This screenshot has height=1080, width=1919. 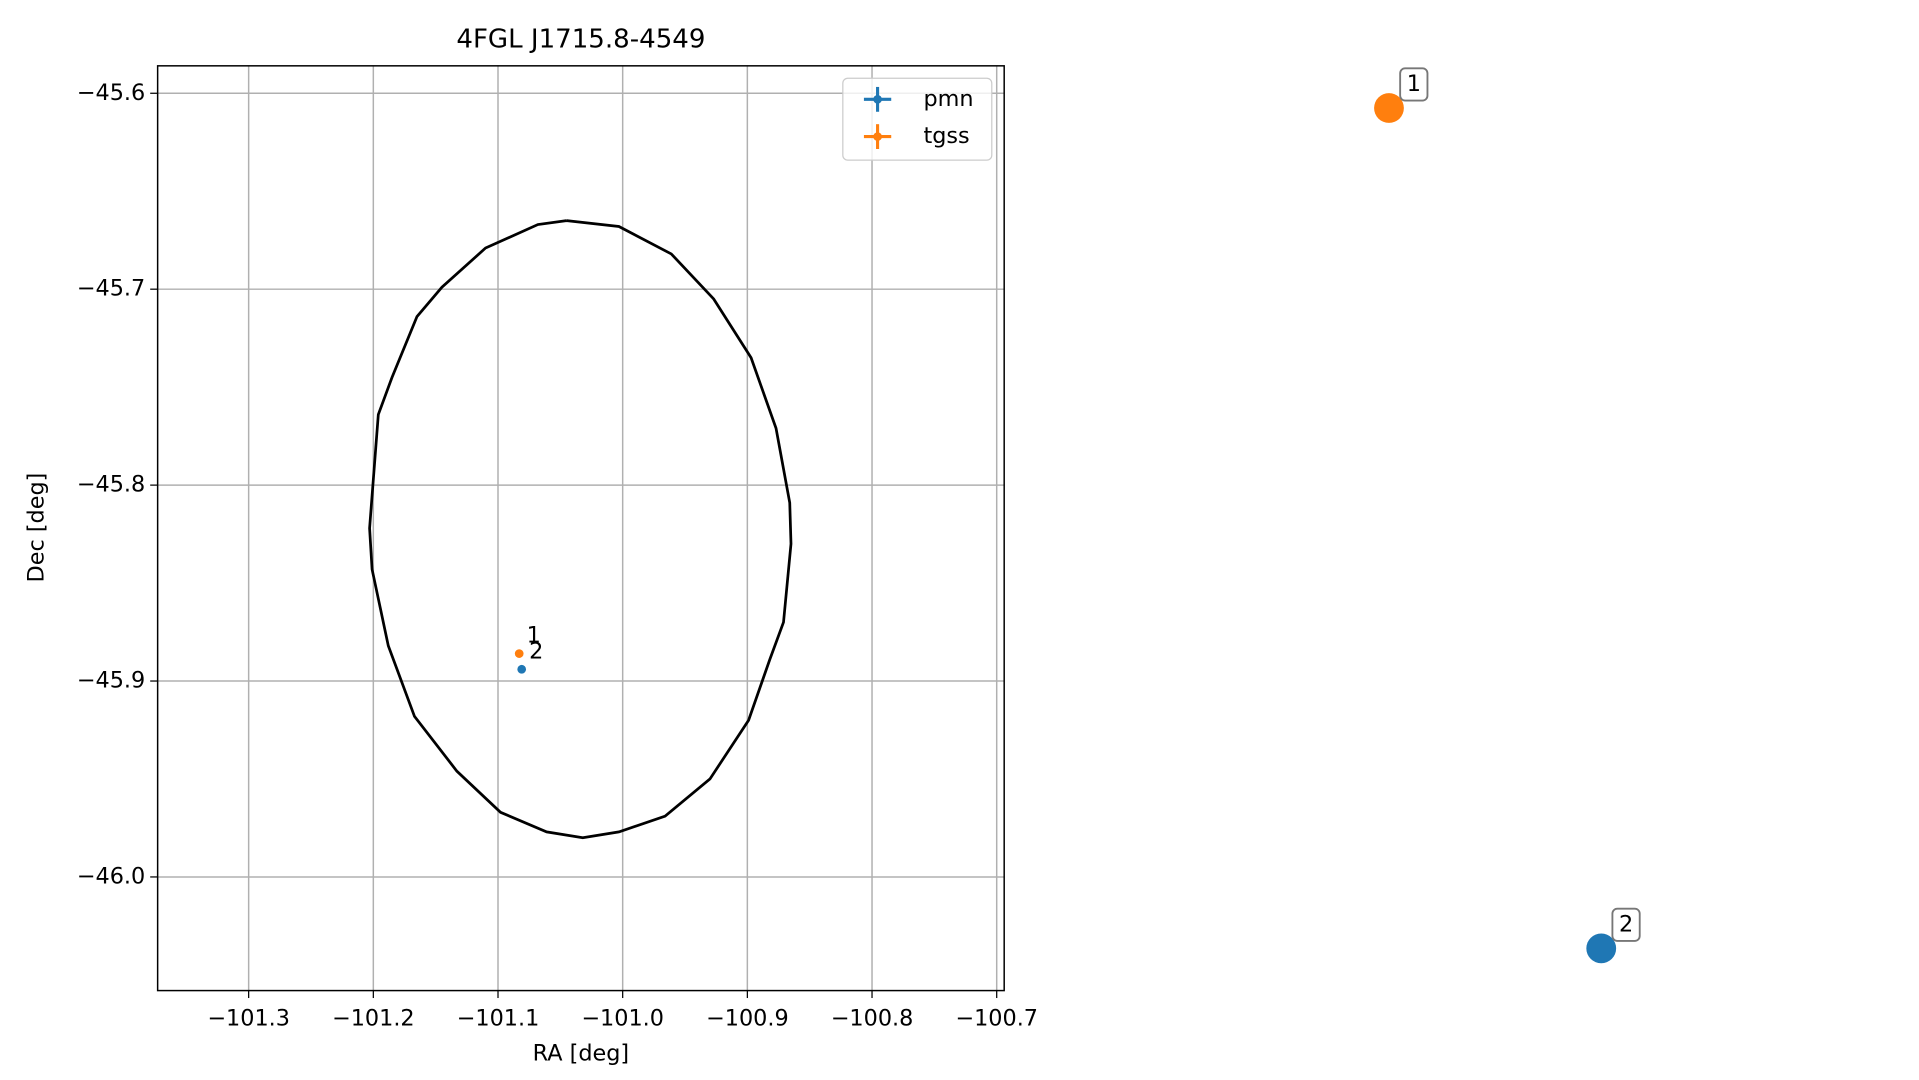 I want to click on y-tick-label: −45.7, so click(x=111, y=289).